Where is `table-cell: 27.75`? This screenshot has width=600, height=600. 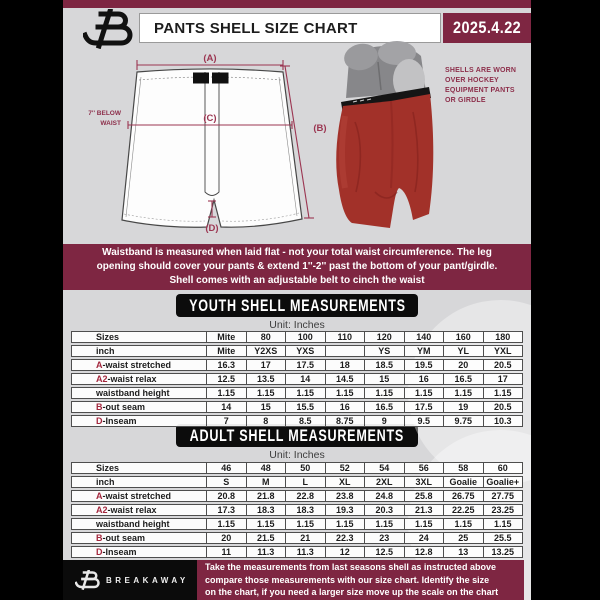 table-cell: 27.75 is located at coordinates (503, 496).